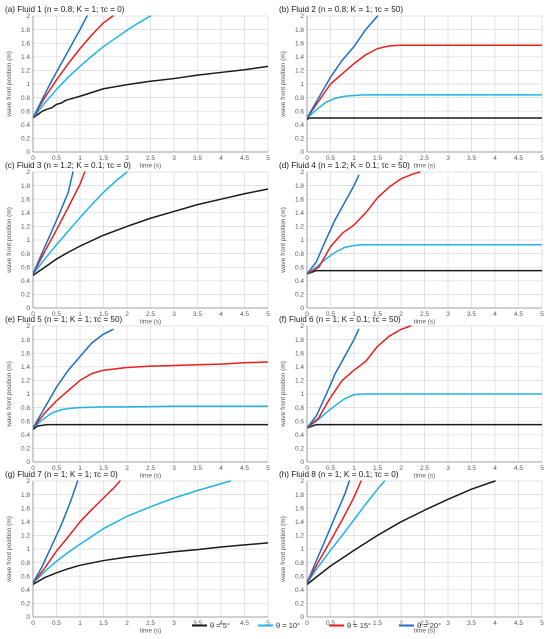 The width and height of the screenshot is (550, 639). I want to click on chart-title: (g) Fluid 7 (n = 1; K = 1; τc = 0), so click(61, 474).